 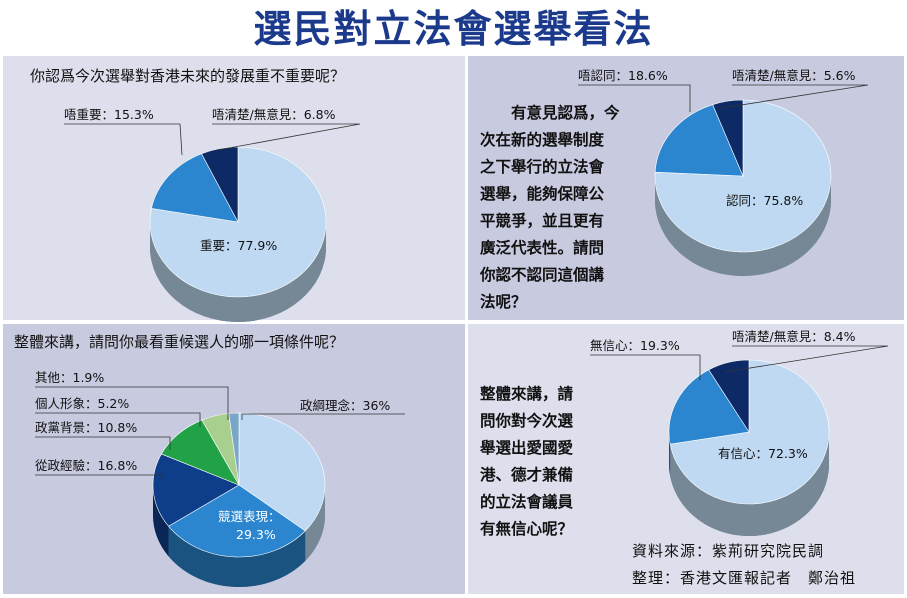 What do you see at coordinates (345, 405) in the screenshot?
I see `slice-label: 政綱理念：36%` at bounding box center [345, 405].